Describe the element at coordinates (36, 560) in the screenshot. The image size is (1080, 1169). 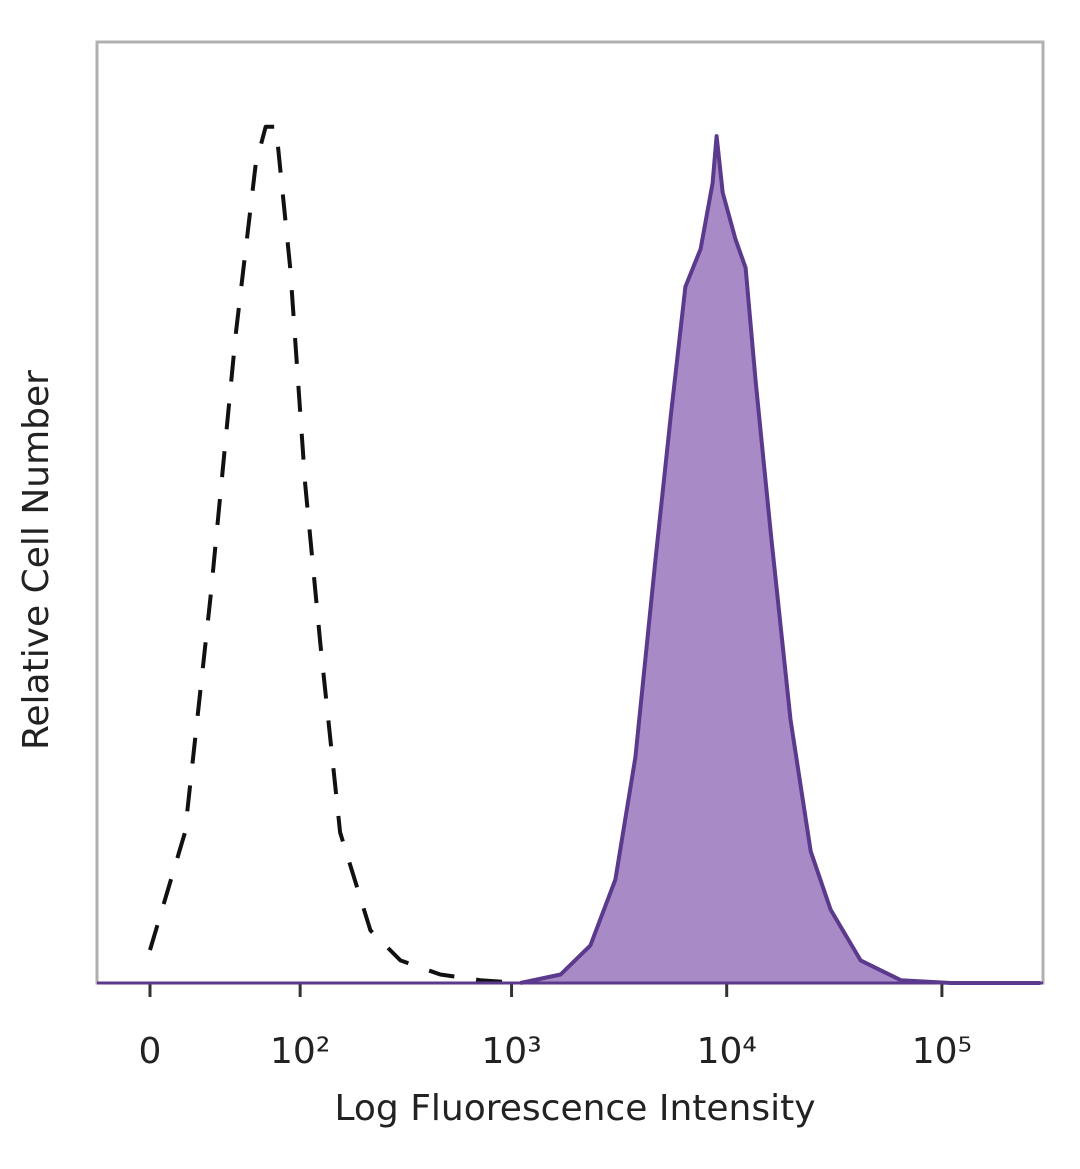
I see `y-axis-label: Relative Cell Number` at that location.